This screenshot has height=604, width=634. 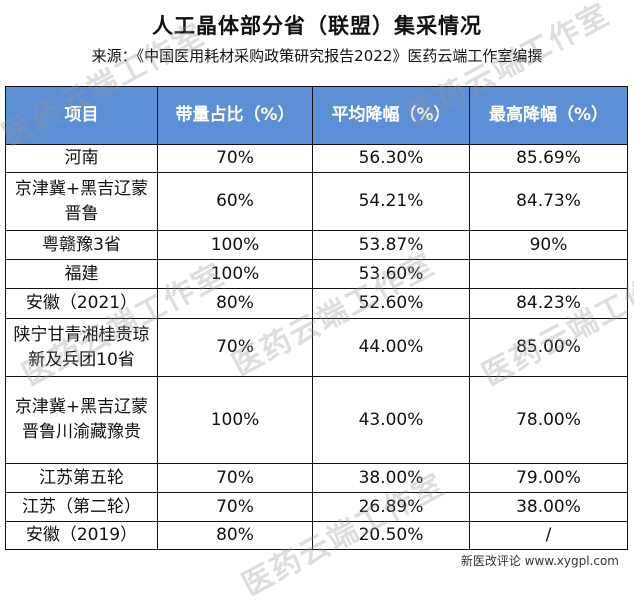 What do you see at coordinates (548, 274) in the screenshot?
I see `cell-max` at bounding box center [548, 274].